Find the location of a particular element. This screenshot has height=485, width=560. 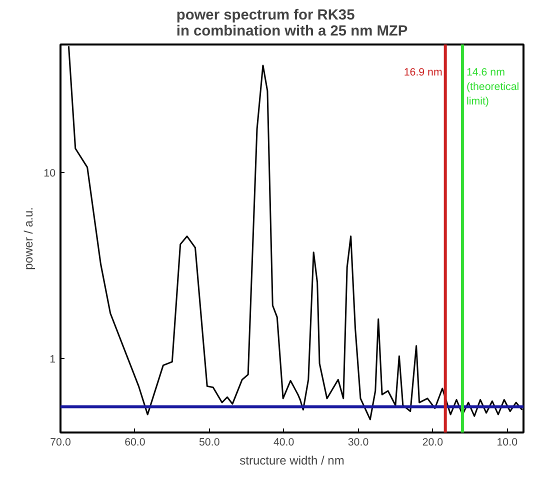

y-tick-label: 1 is located at coordinates (53, 360).